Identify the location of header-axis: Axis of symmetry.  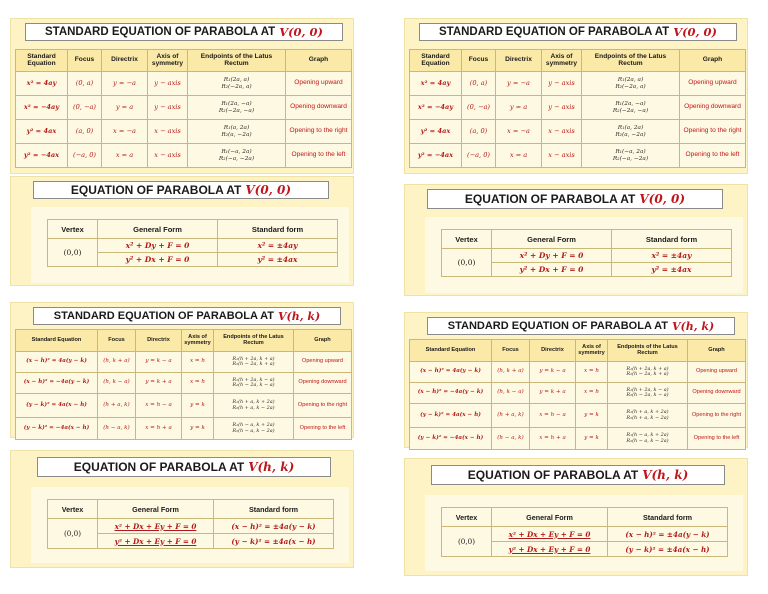
(591, 350).